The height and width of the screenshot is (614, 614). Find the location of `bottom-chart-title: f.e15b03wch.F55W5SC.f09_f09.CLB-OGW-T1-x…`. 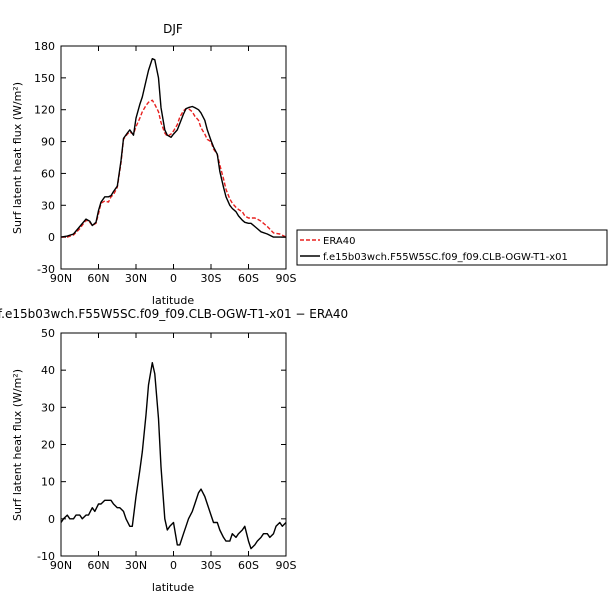

bottom-chart-title: f.e15b03wch.F55W5SC.f09_f09.CLB-OGW-T1-x… is located at coordinates (174, 314).